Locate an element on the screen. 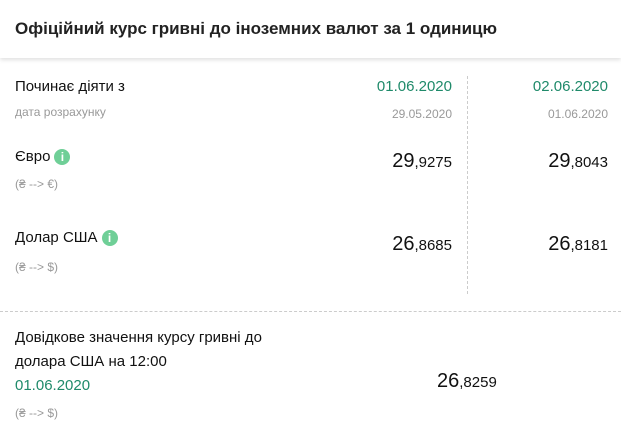  euro-rate-col1: 29,9275 is located at coordinates (422, 161).